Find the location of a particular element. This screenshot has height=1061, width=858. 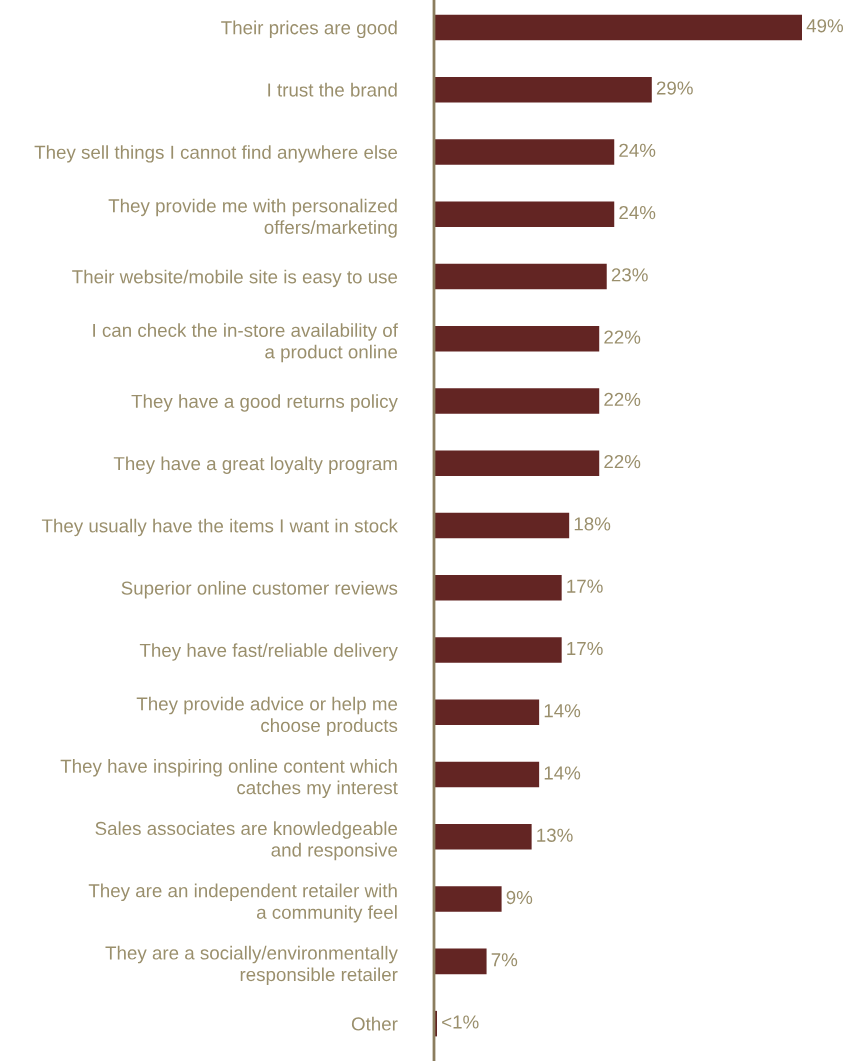

y-tick-label: They are a socially/environmentally responsible retailer is located at coordinates (251, 965).